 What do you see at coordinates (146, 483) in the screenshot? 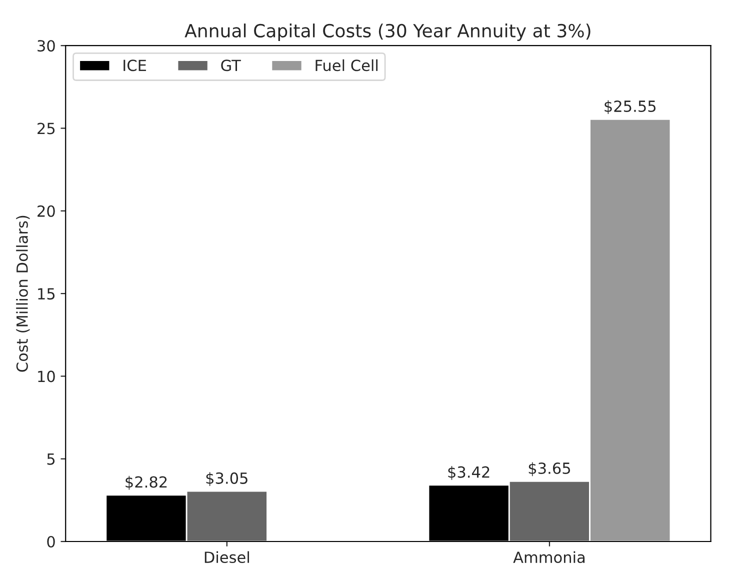
I see `data-label: $2.82` at bounding box center [146, 483].